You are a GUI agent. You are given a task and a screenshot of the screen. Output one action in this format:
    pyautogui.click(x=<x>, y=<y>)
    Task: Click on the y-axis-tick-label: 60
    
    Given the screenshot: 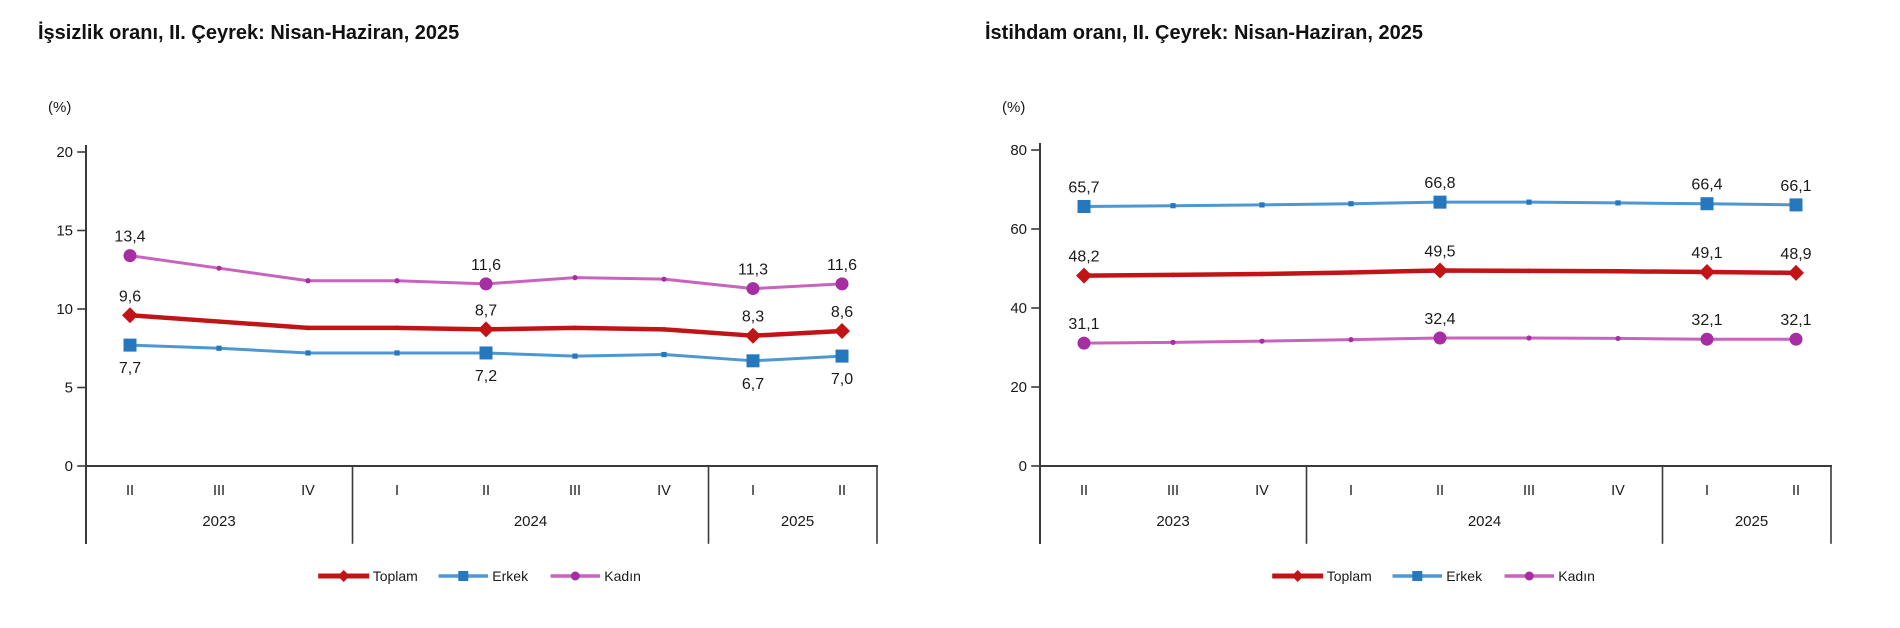 What is the action you would take?
    pyautogui.click(x=1018, y=229)
    